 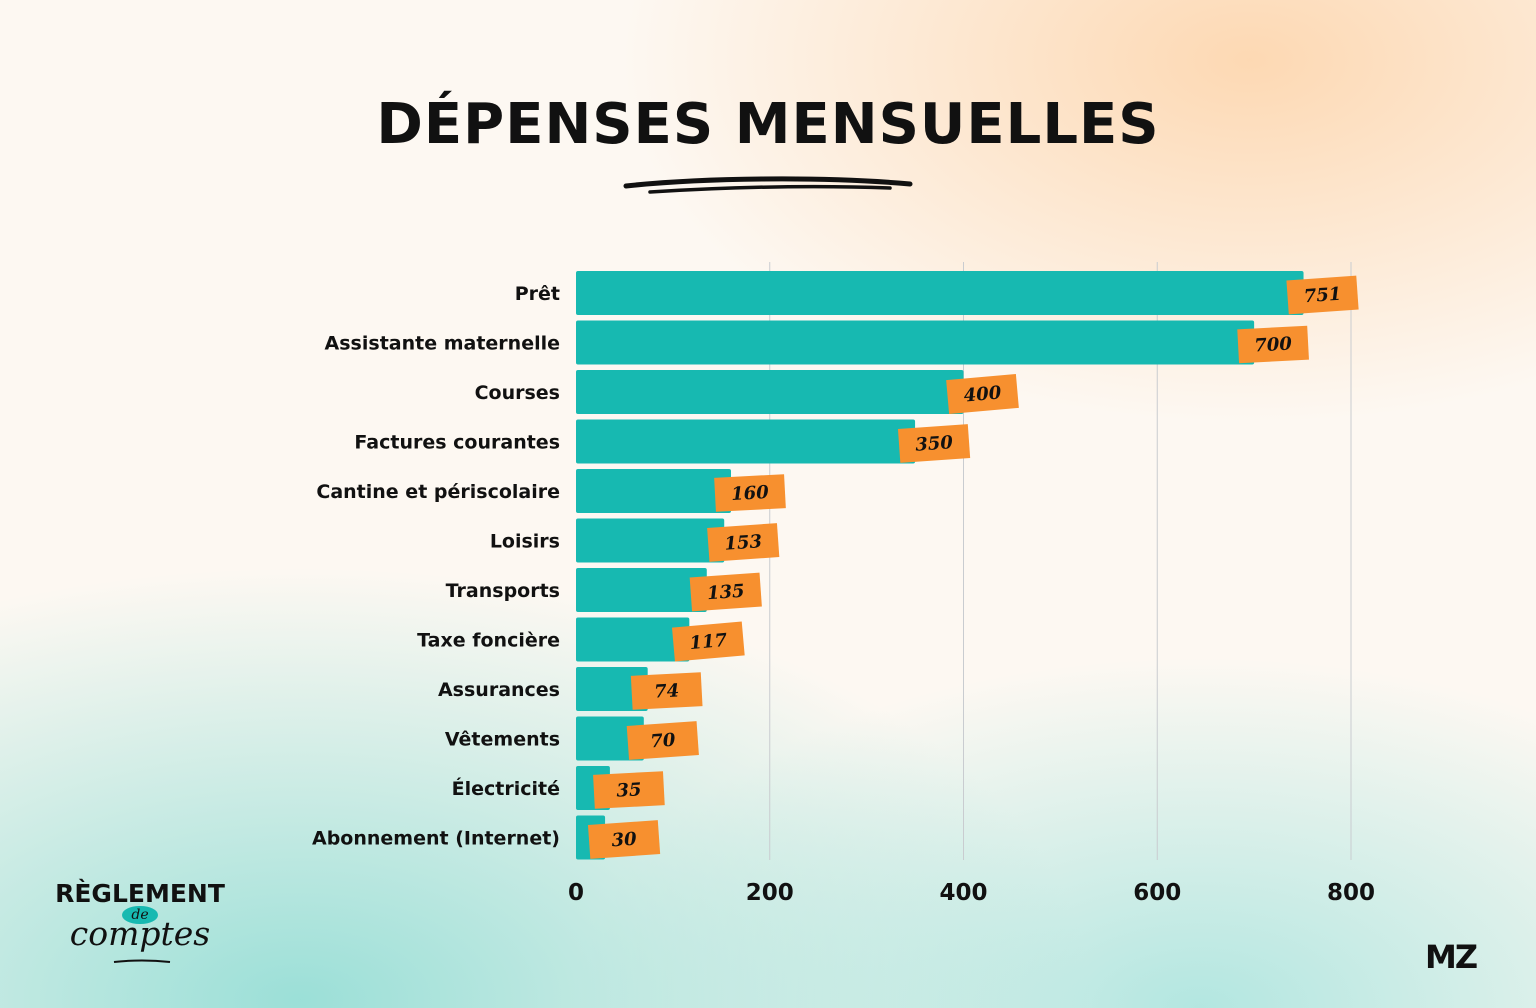 I want to click on category-label: Cantine et périscolaire, so click(x=438, y=492).